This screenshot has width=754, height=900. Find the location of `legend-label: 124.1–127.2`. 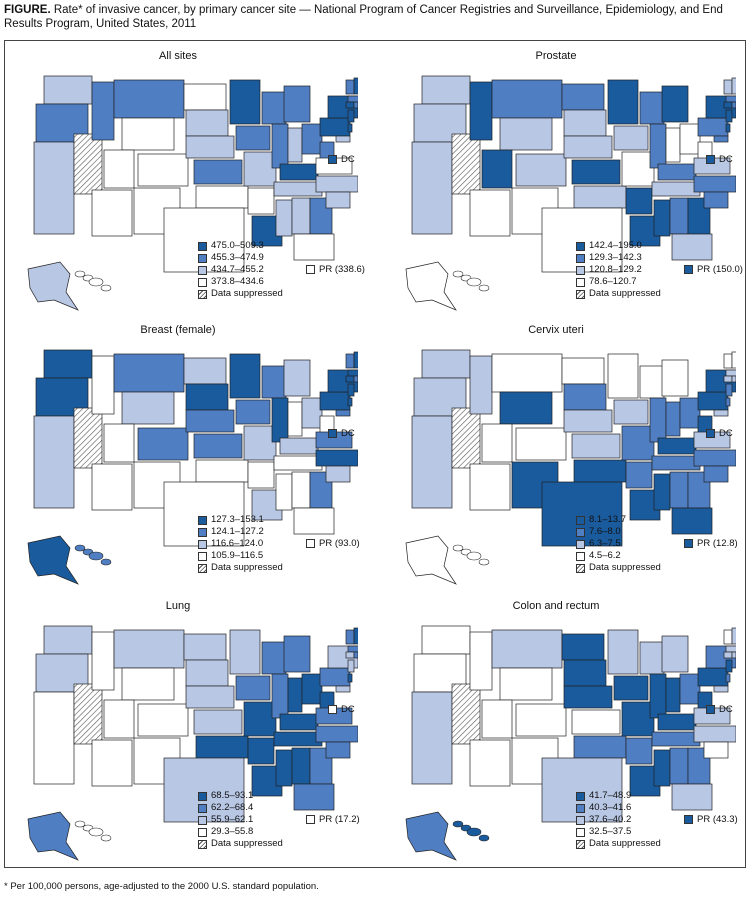

legend-label: 124.1–127.2 is located at coordinates (237, 531).